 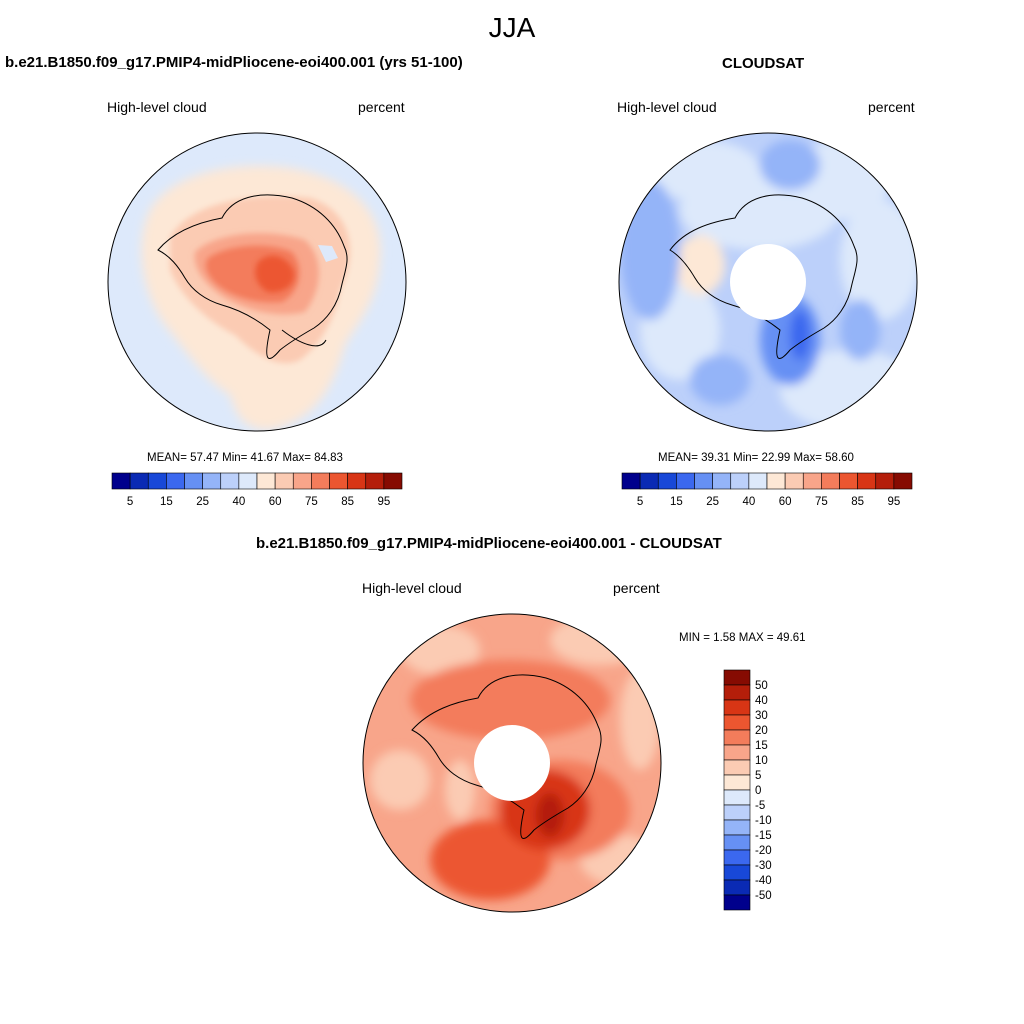 I want to click on colorbar-tick-label: -20, so click(x=763, y=851).